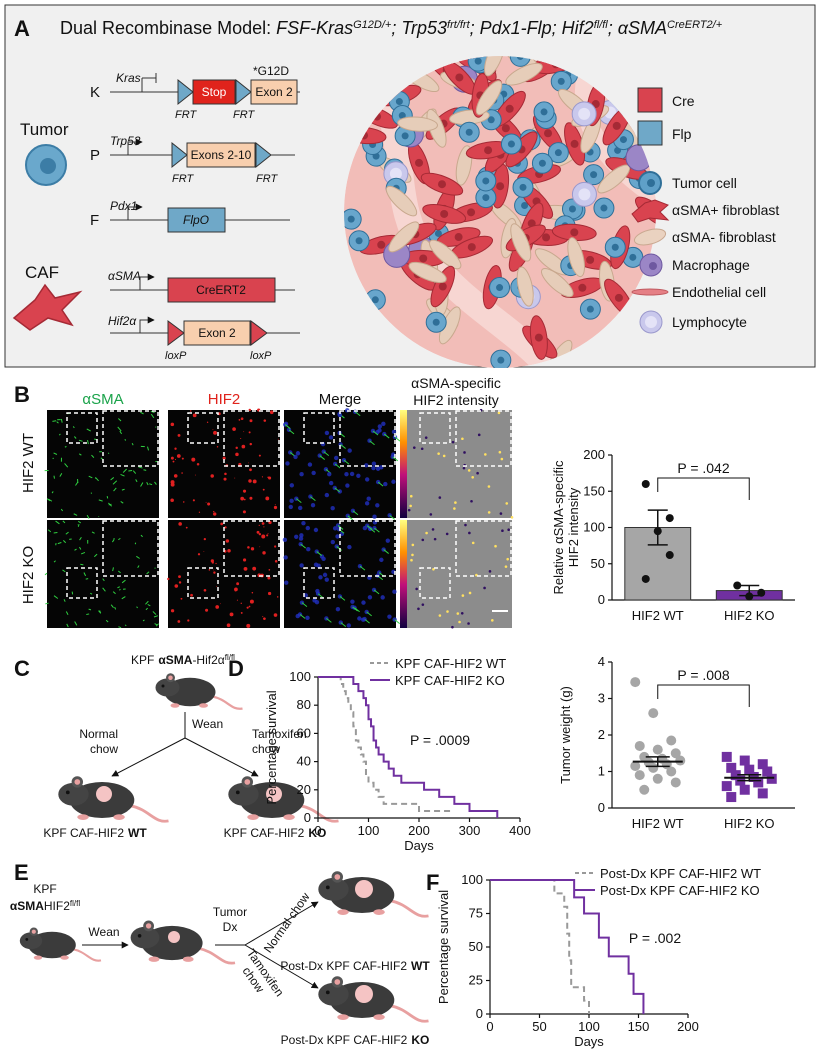 This screenshot has width=820, height=1050. I want to click on group-text: KPF CAF-HIF2, so click(264, 833).